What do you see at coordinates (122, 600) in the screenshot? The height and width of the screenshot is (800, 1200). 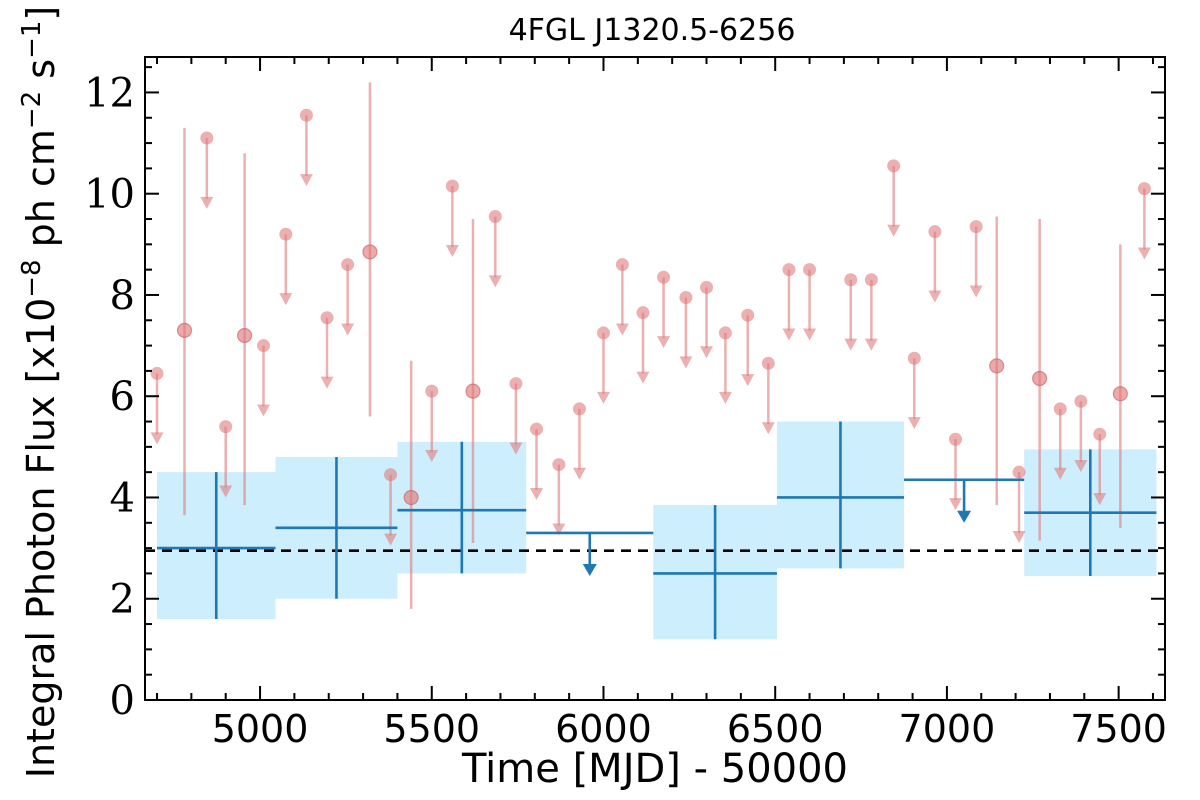 I see `y-tick-label: 2` at bounding box center [122, 600].